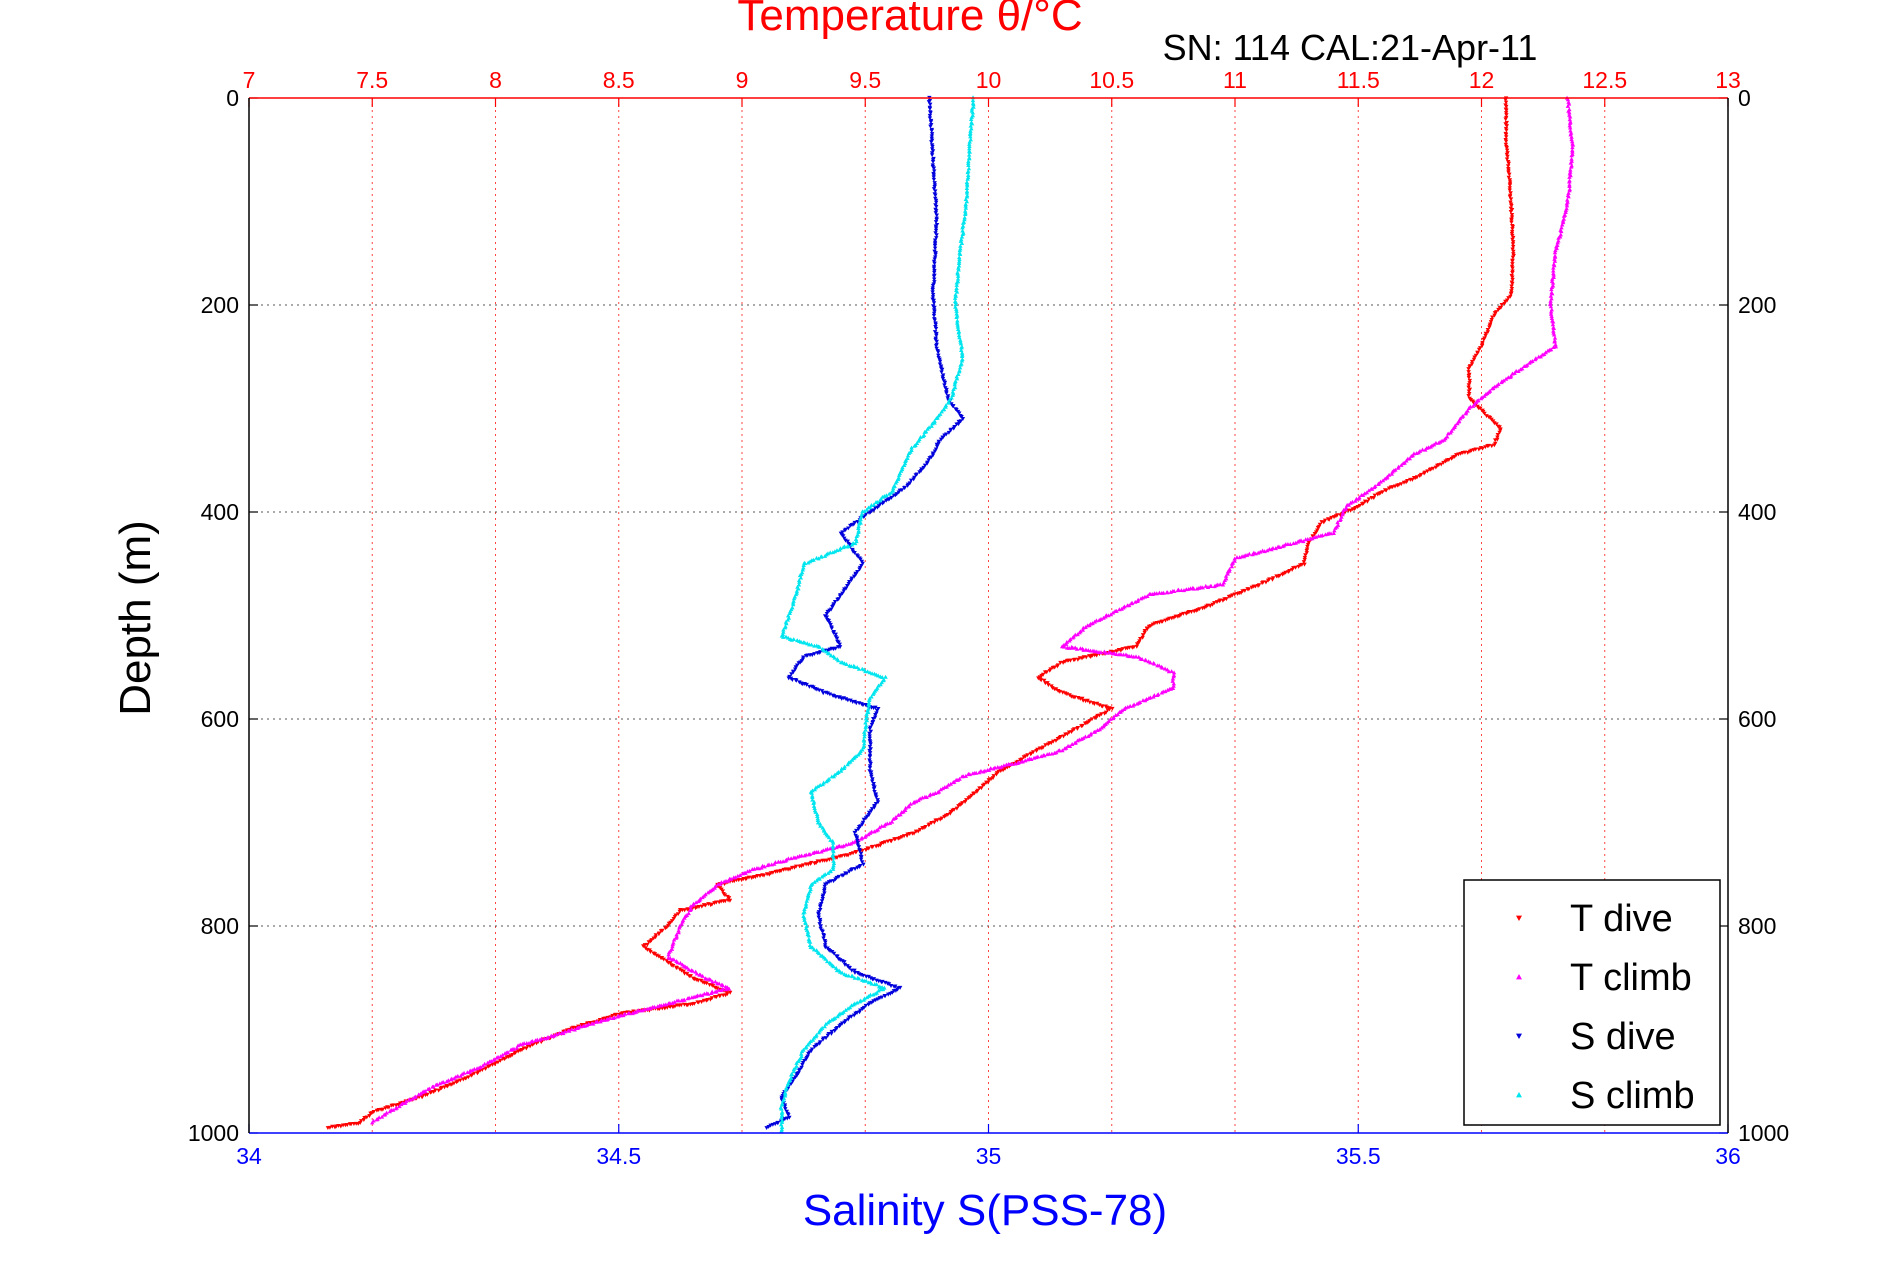 Image resolution: width=1891 pixels, height=1262 pixels. Describe the element at coordinates (1632, 1096) in the screenshot. I see `legend-label: S climb` at that location.